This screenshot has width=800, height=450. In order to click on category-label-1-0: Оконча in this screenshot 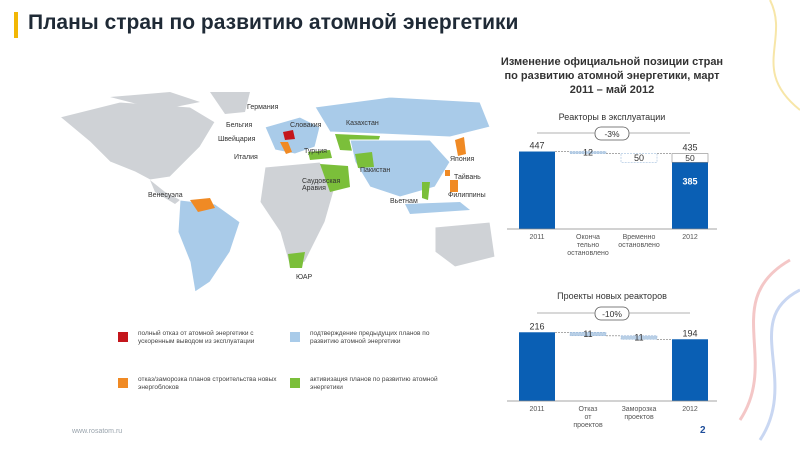, I will do `click(588, 237)`.